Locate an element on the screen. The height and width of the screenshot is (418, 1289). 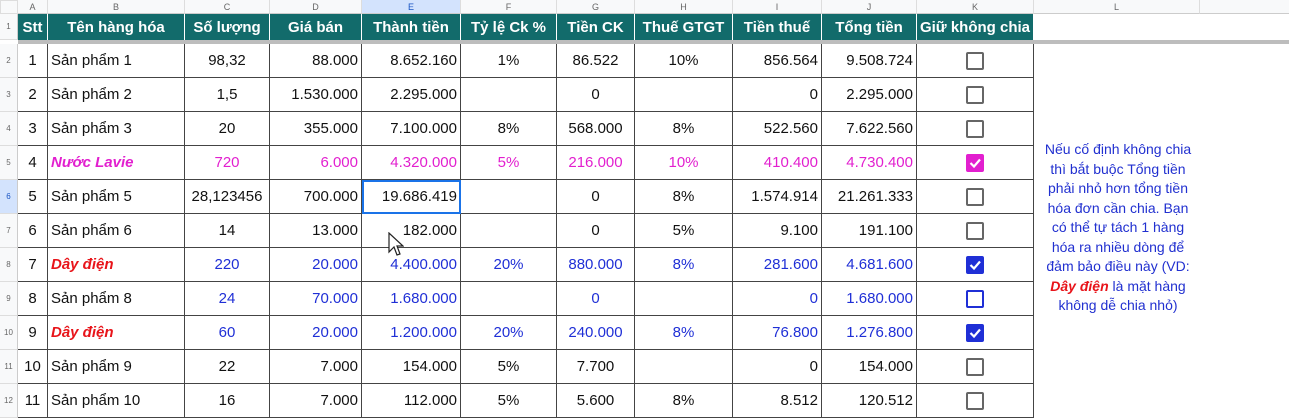
cell: 1% is located at coordinates (509, 61).